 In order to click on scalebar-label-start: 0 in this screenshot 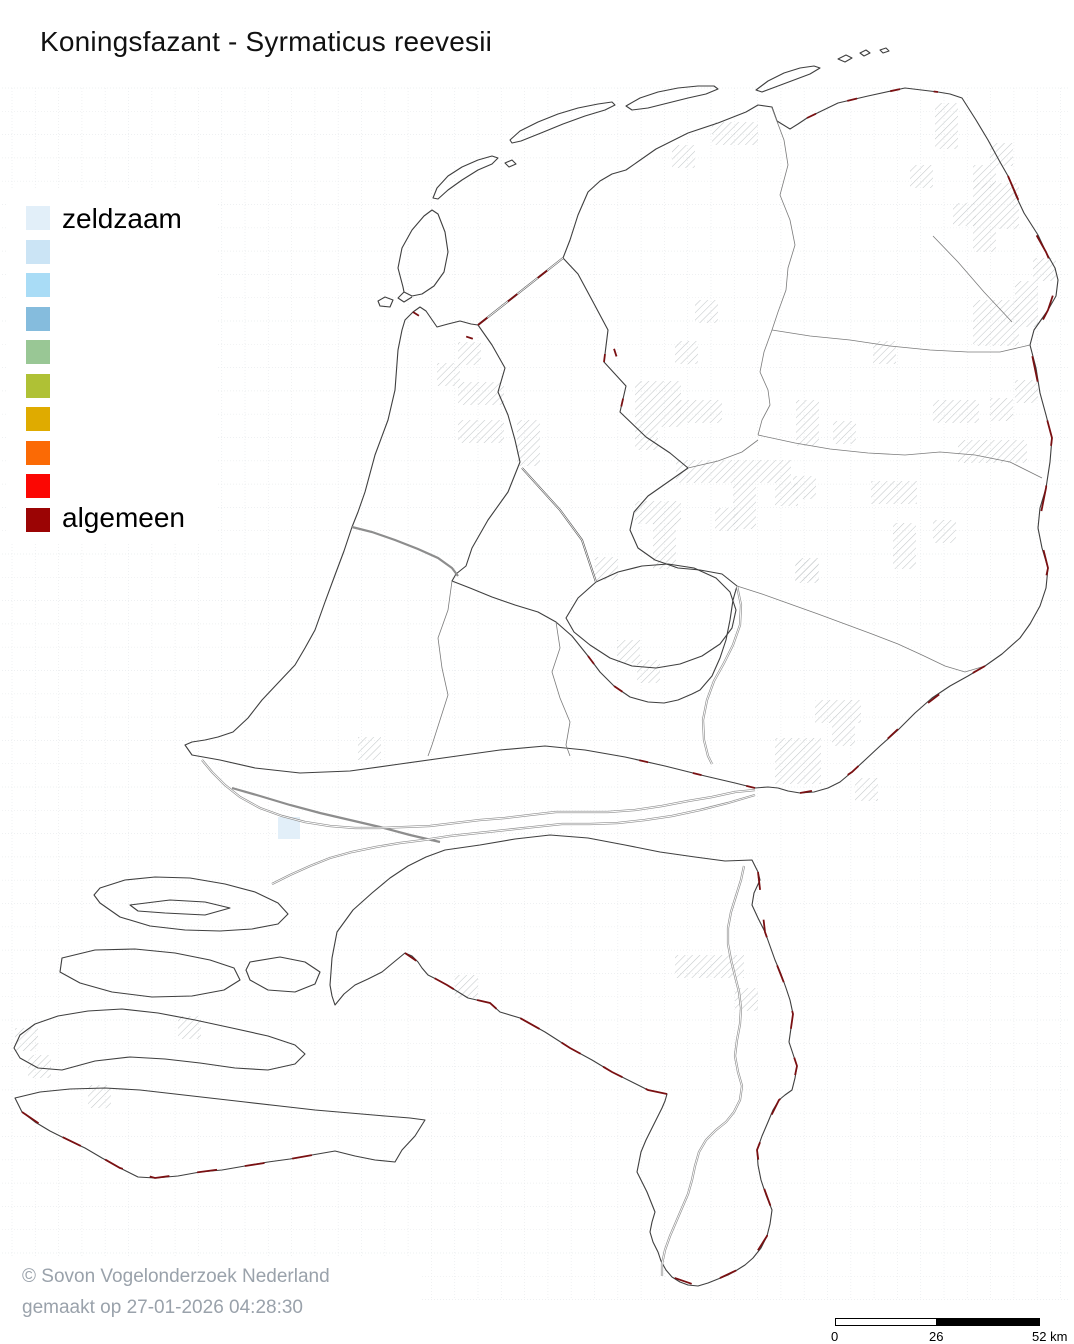, I will do `click(835, 1336)`.